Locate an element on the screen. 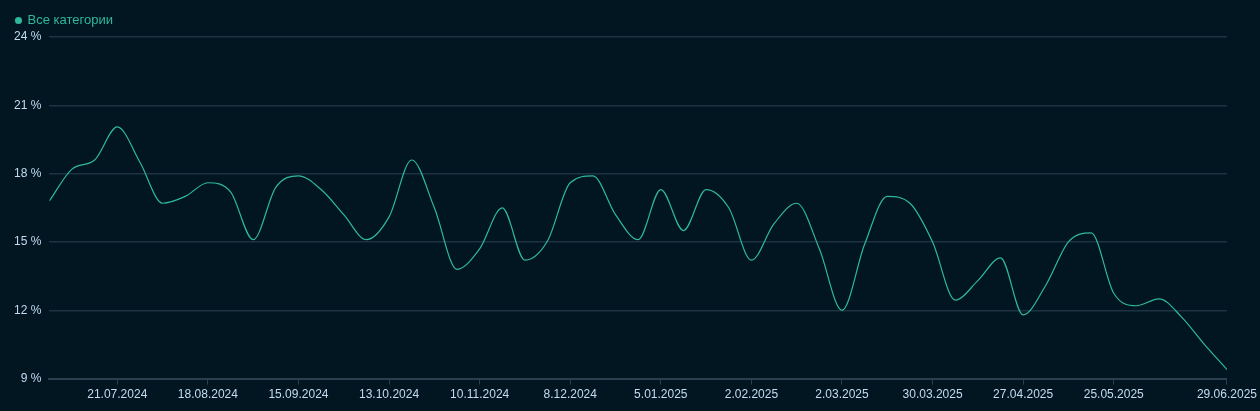 The width and height of the screenshot is (1260, 411). x-tick-label: 25.05.2025 is located at coordinates (1114, 394).